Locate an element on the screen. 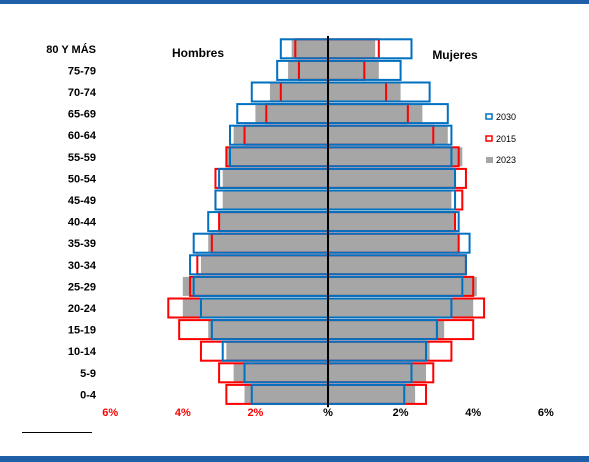 Image resolution: width=589 pixels, height=462 pixels. age-label: 55-59 is located at coordinates (82, 158).